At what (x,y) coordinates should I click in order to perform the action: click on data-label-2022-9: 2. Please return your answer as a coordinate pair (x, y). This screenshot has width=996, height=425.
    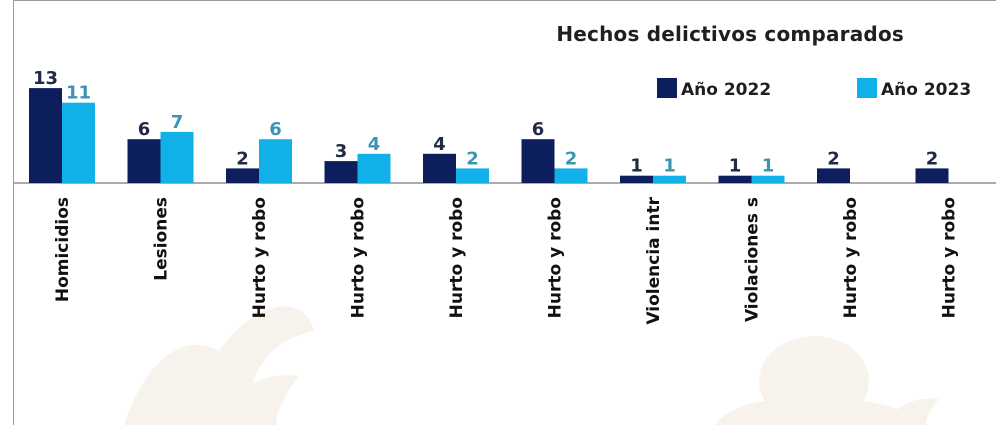
    Looking at the image, I should click on (932, 158).